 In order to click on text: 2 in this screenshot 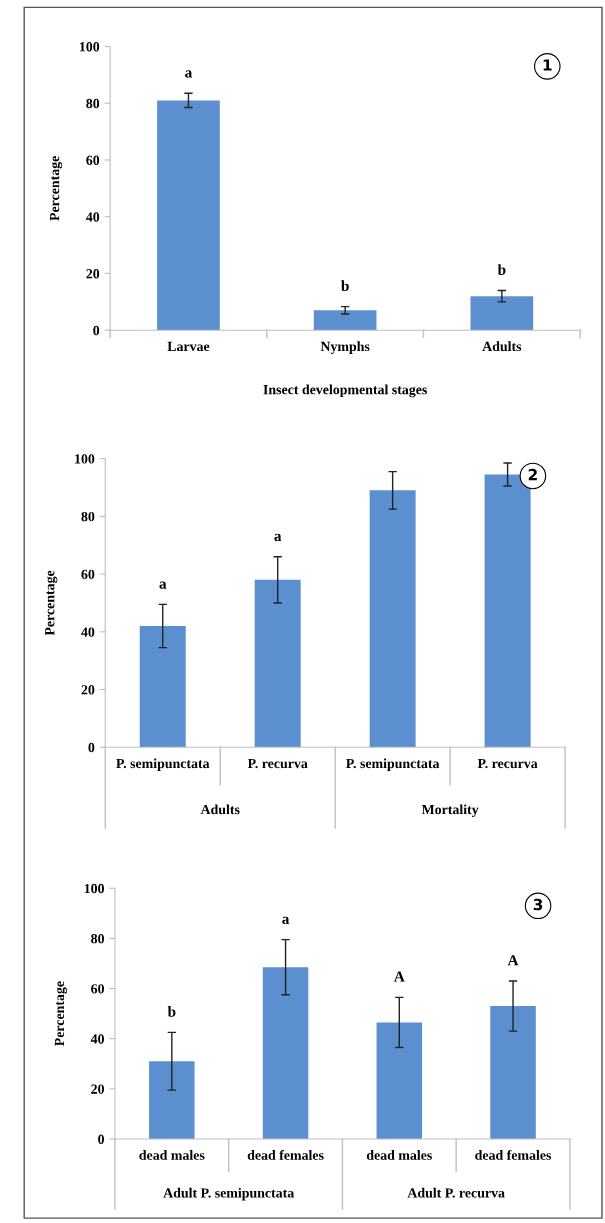, I will do `click(532, 474)`.